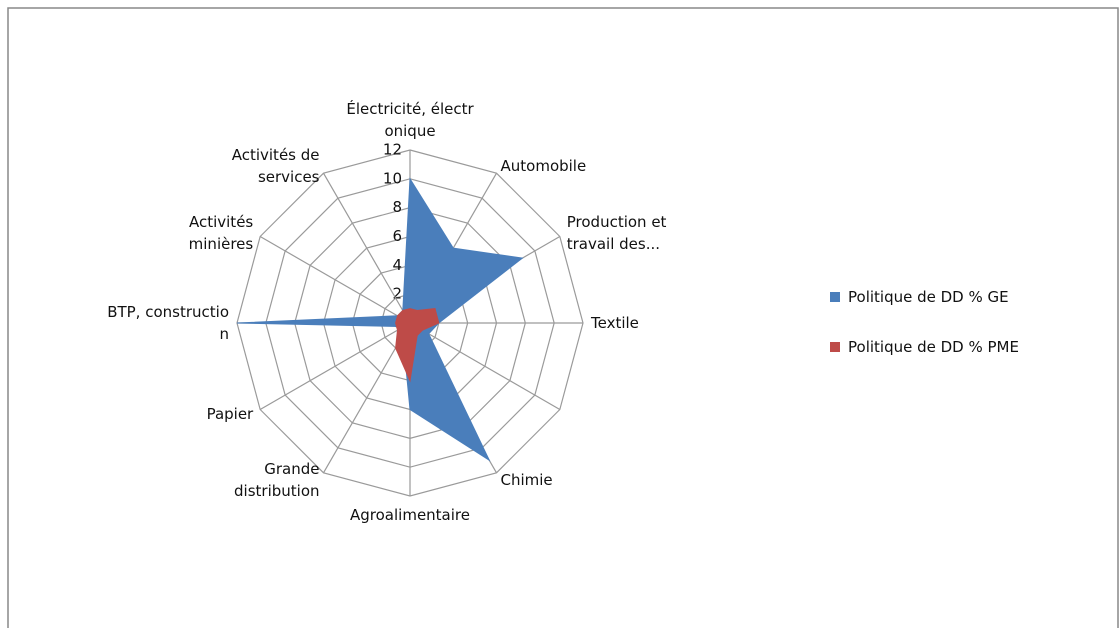 This screenshot has width=1120, height=628. I want to click on legend-label: Politique de DD % PME, so click(933, 347).